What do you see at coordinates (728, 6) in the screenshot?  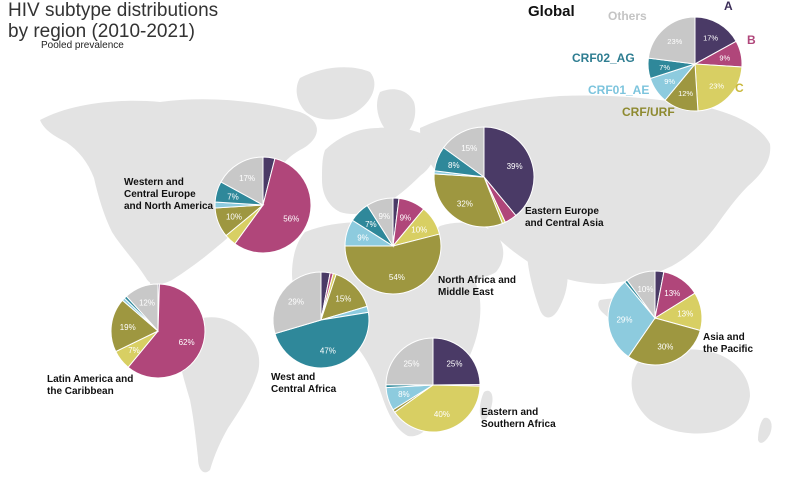 I see `legend-label-a: A` at bounding box center [728, 6].